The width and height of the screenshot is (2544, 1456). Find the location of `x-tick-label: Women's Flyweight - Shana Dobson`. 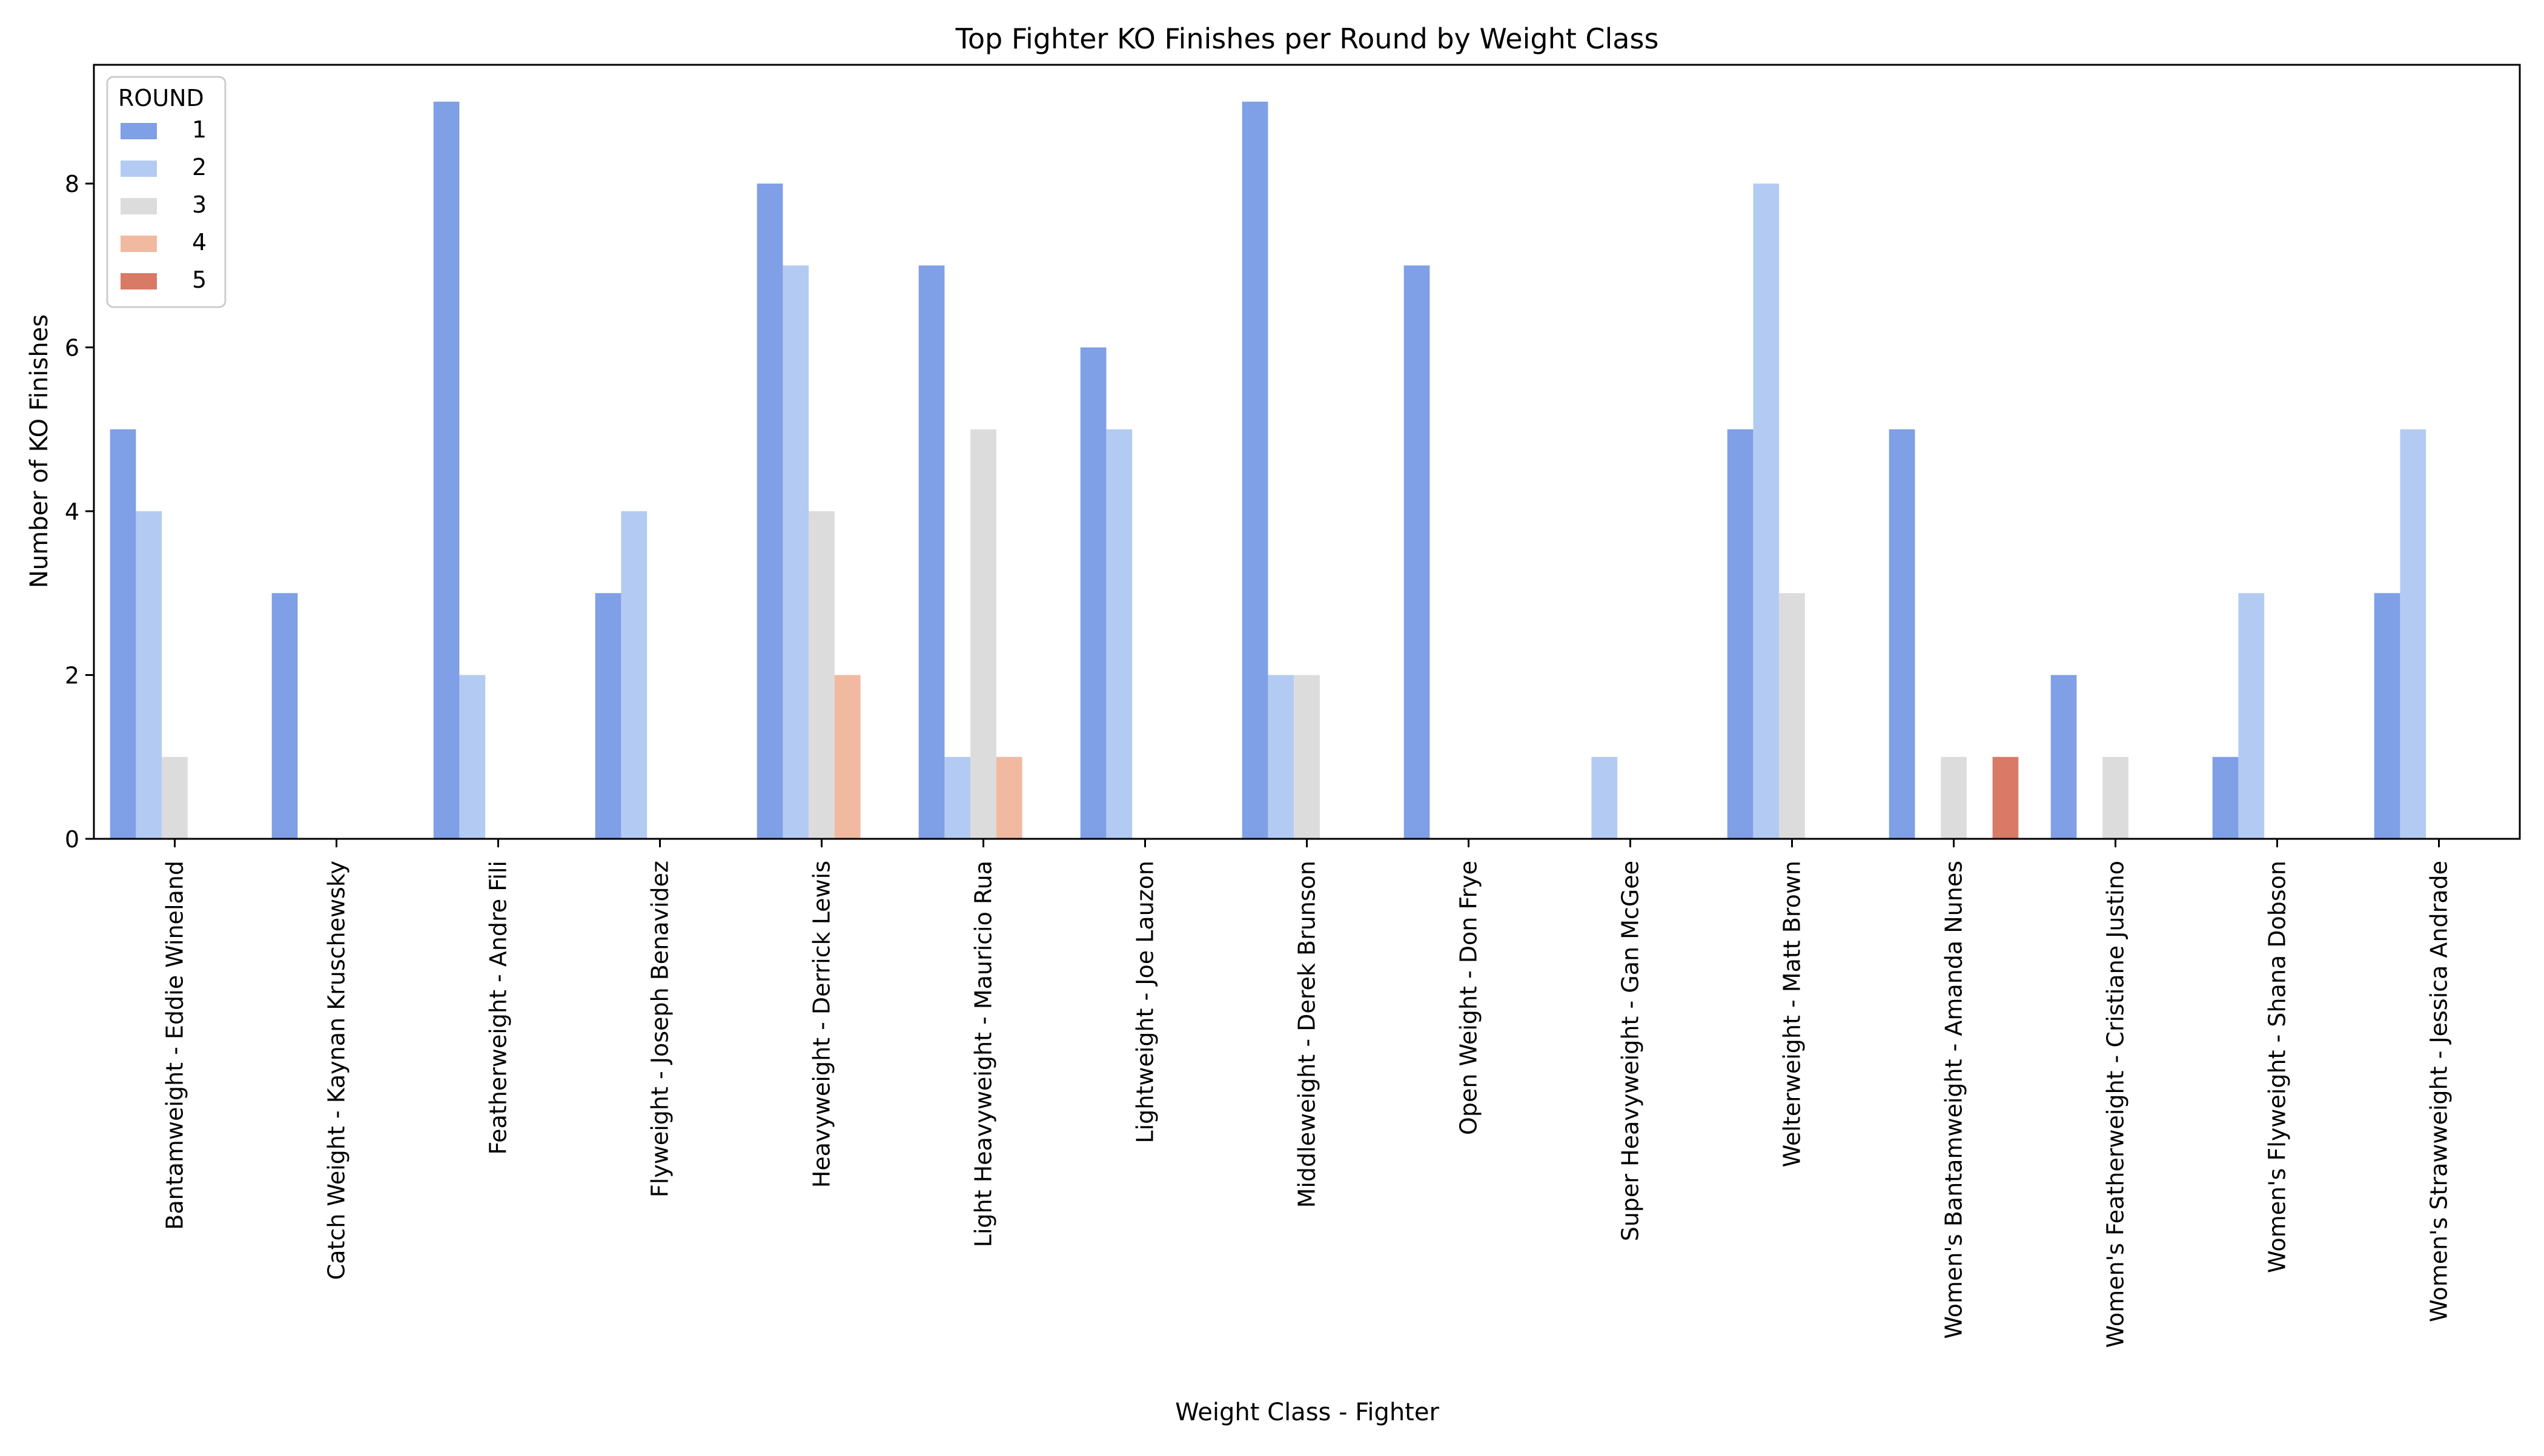

x-tick-label: Women's Flyweight - Shana Dobson is located at coordinates (2277, 1067).